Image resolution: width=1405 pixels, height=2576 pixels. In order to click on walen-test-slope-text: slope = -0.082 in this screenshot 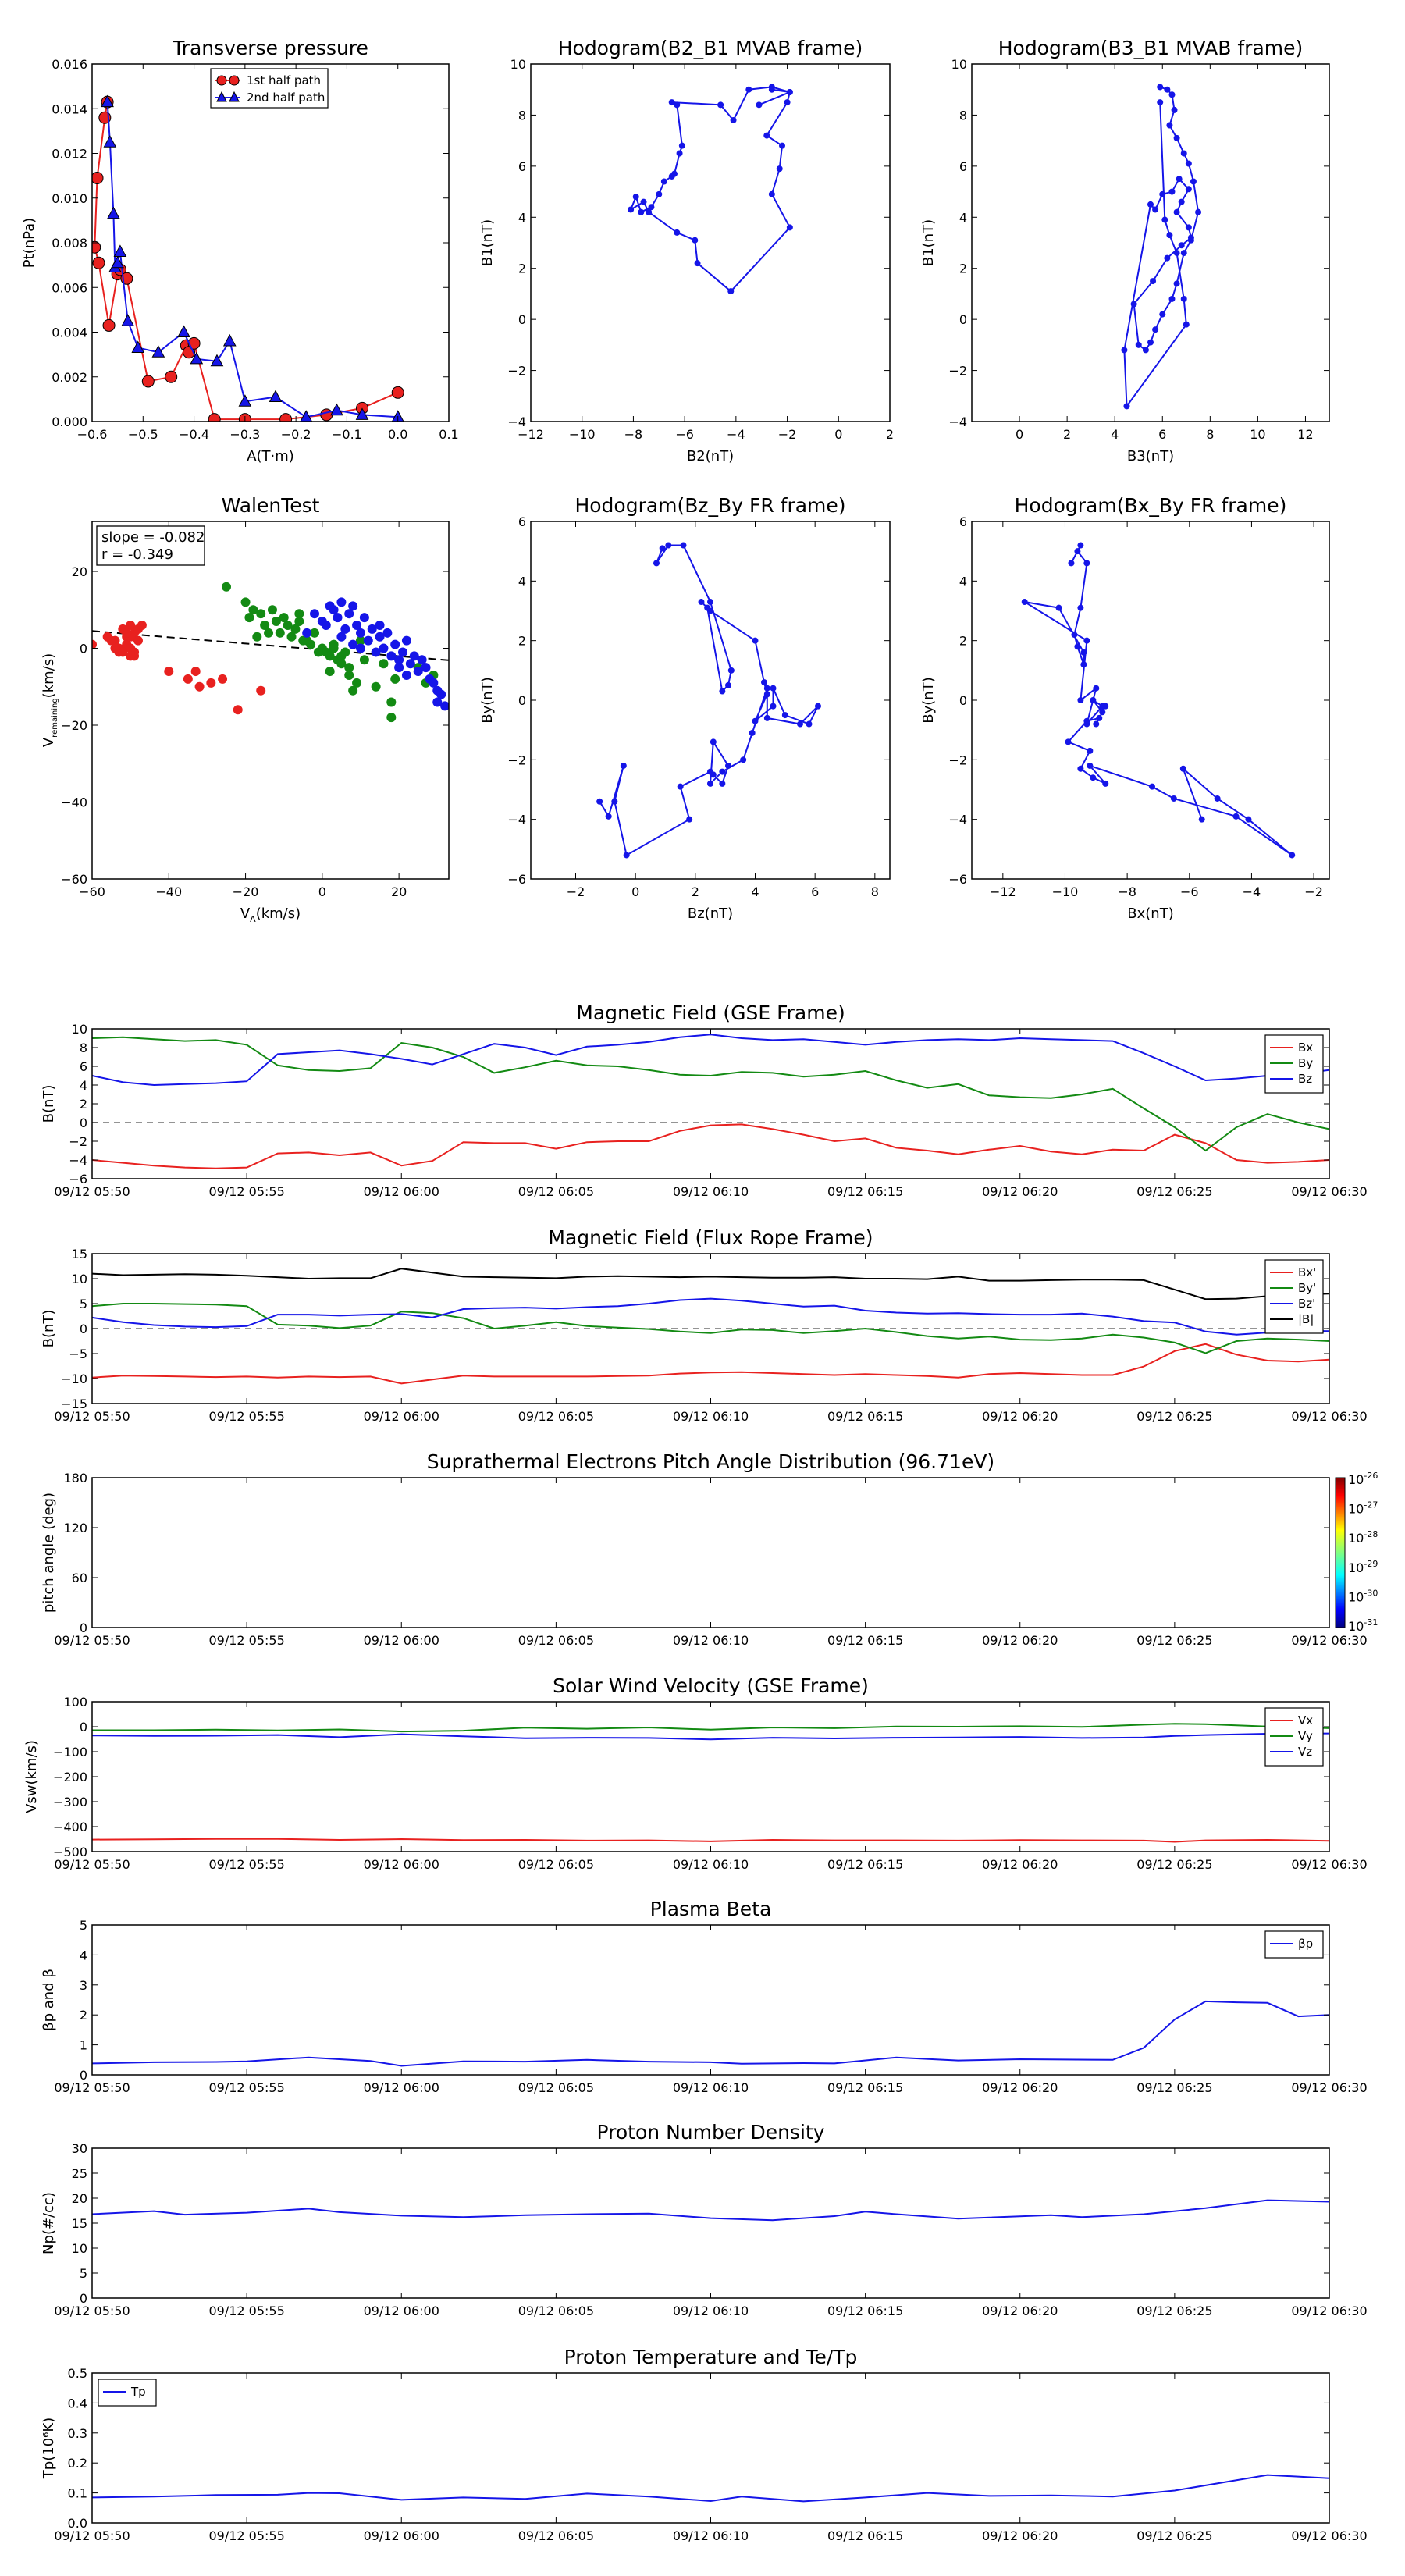, I will do `click(153, 537)`.